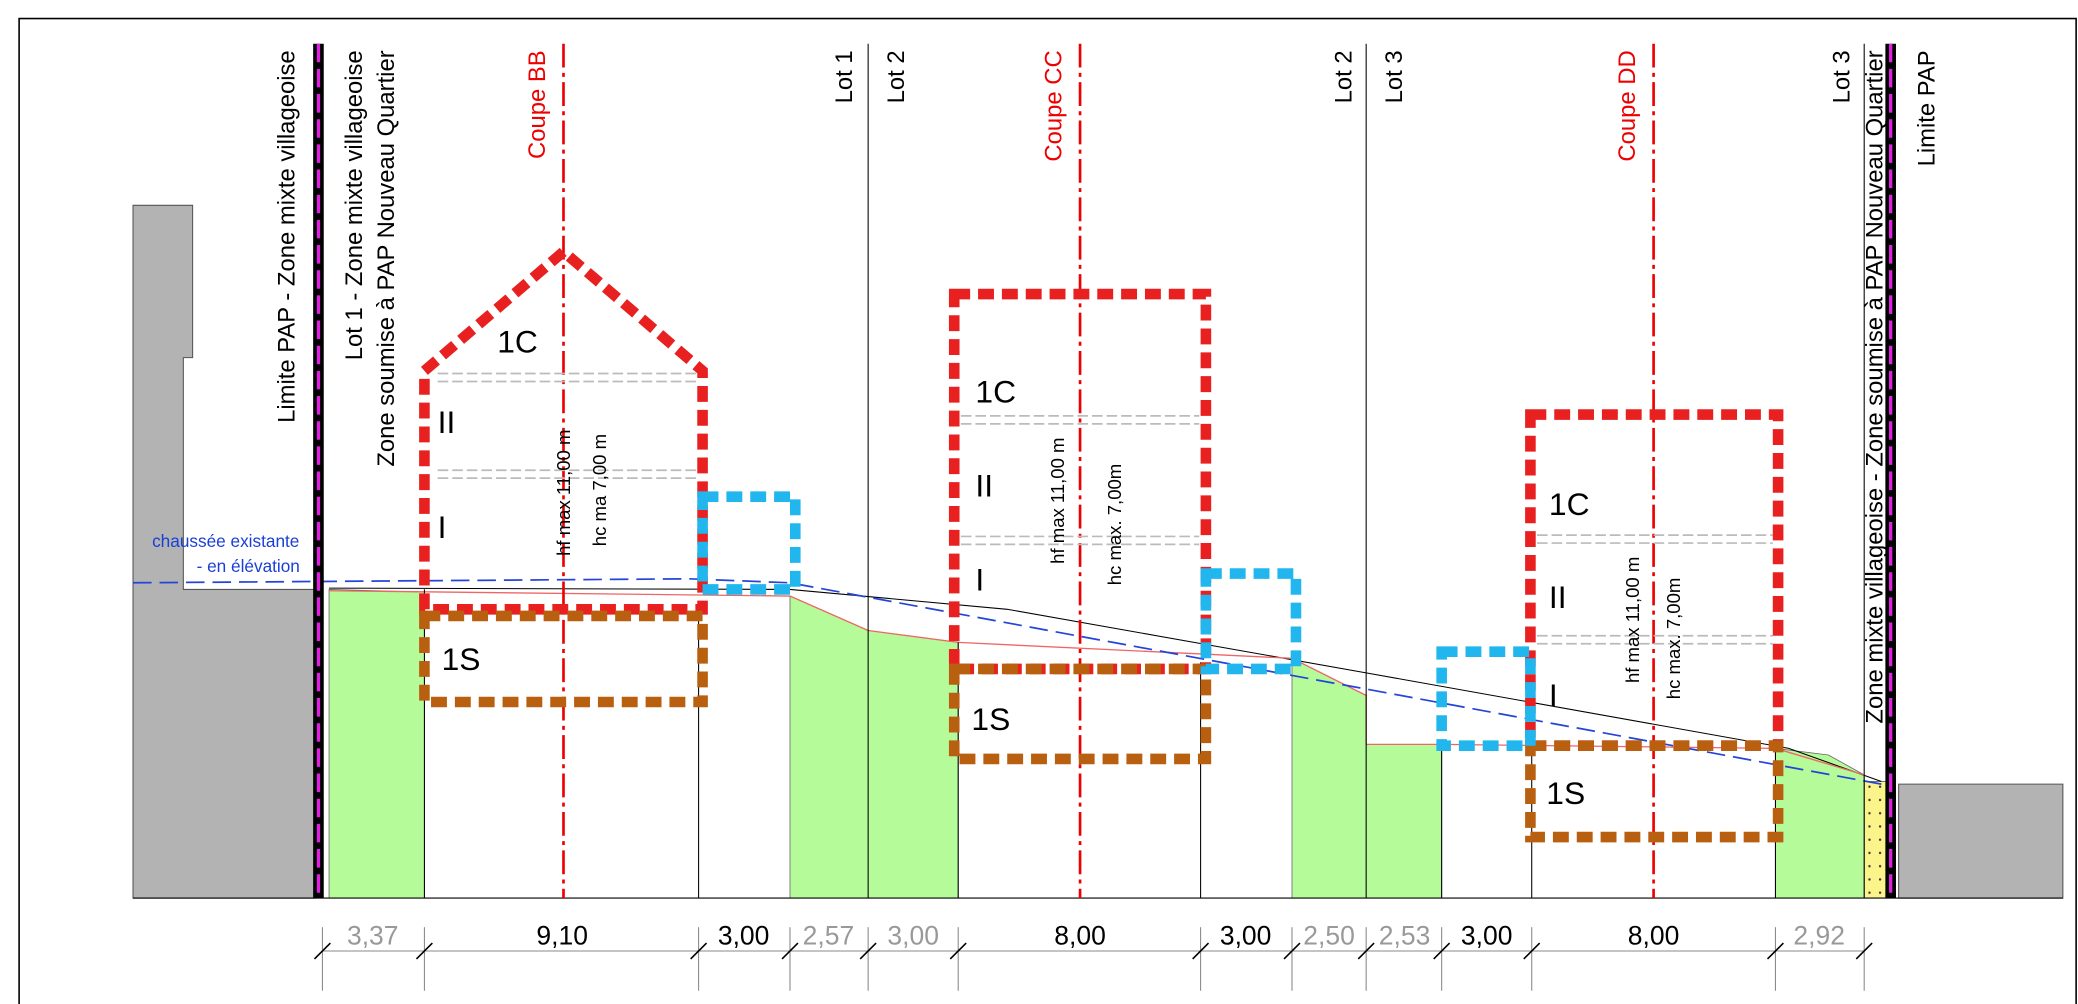 The image size is (2078, 1004). I want to click on dimension-label: 2,57, so click(829, 935).